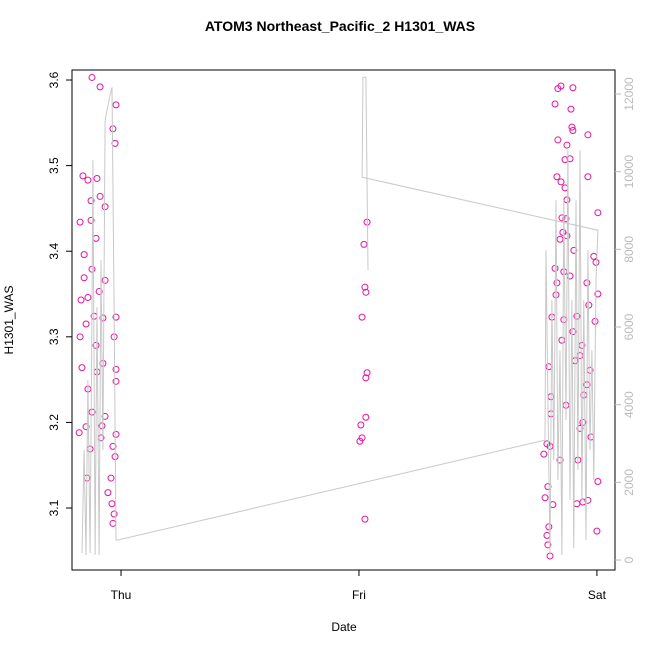 The width and height of the screenshot is (650, 650). Describe the element at coordinates (629, 172) in the screenshot. I see `y2-tick-label: 10000` at that location.